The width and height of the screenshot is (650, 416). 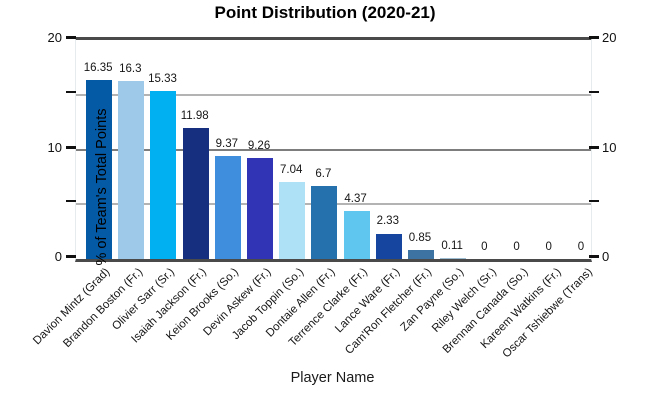 I want to click on gridline-minor, so click(x=333, y=94).